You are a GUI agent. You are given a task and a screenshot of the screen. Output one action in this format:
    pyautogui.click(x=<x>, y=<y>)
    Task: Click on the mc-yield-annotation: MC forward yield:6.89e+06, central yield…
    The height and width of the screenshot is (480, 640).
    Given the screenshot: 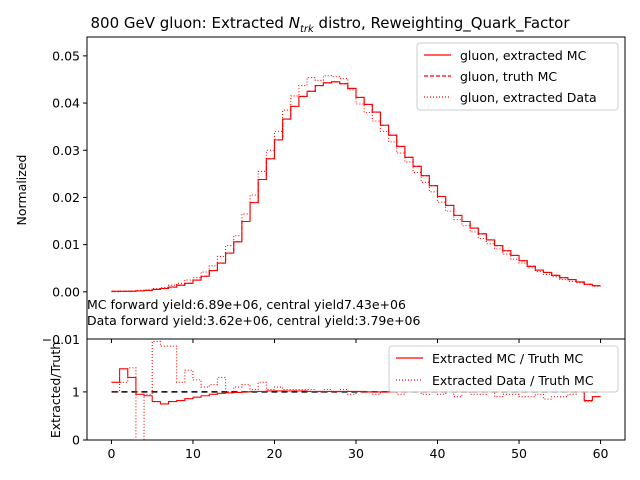 What is the action you would take?
    pyautogui.click(x=246, y=304)
    